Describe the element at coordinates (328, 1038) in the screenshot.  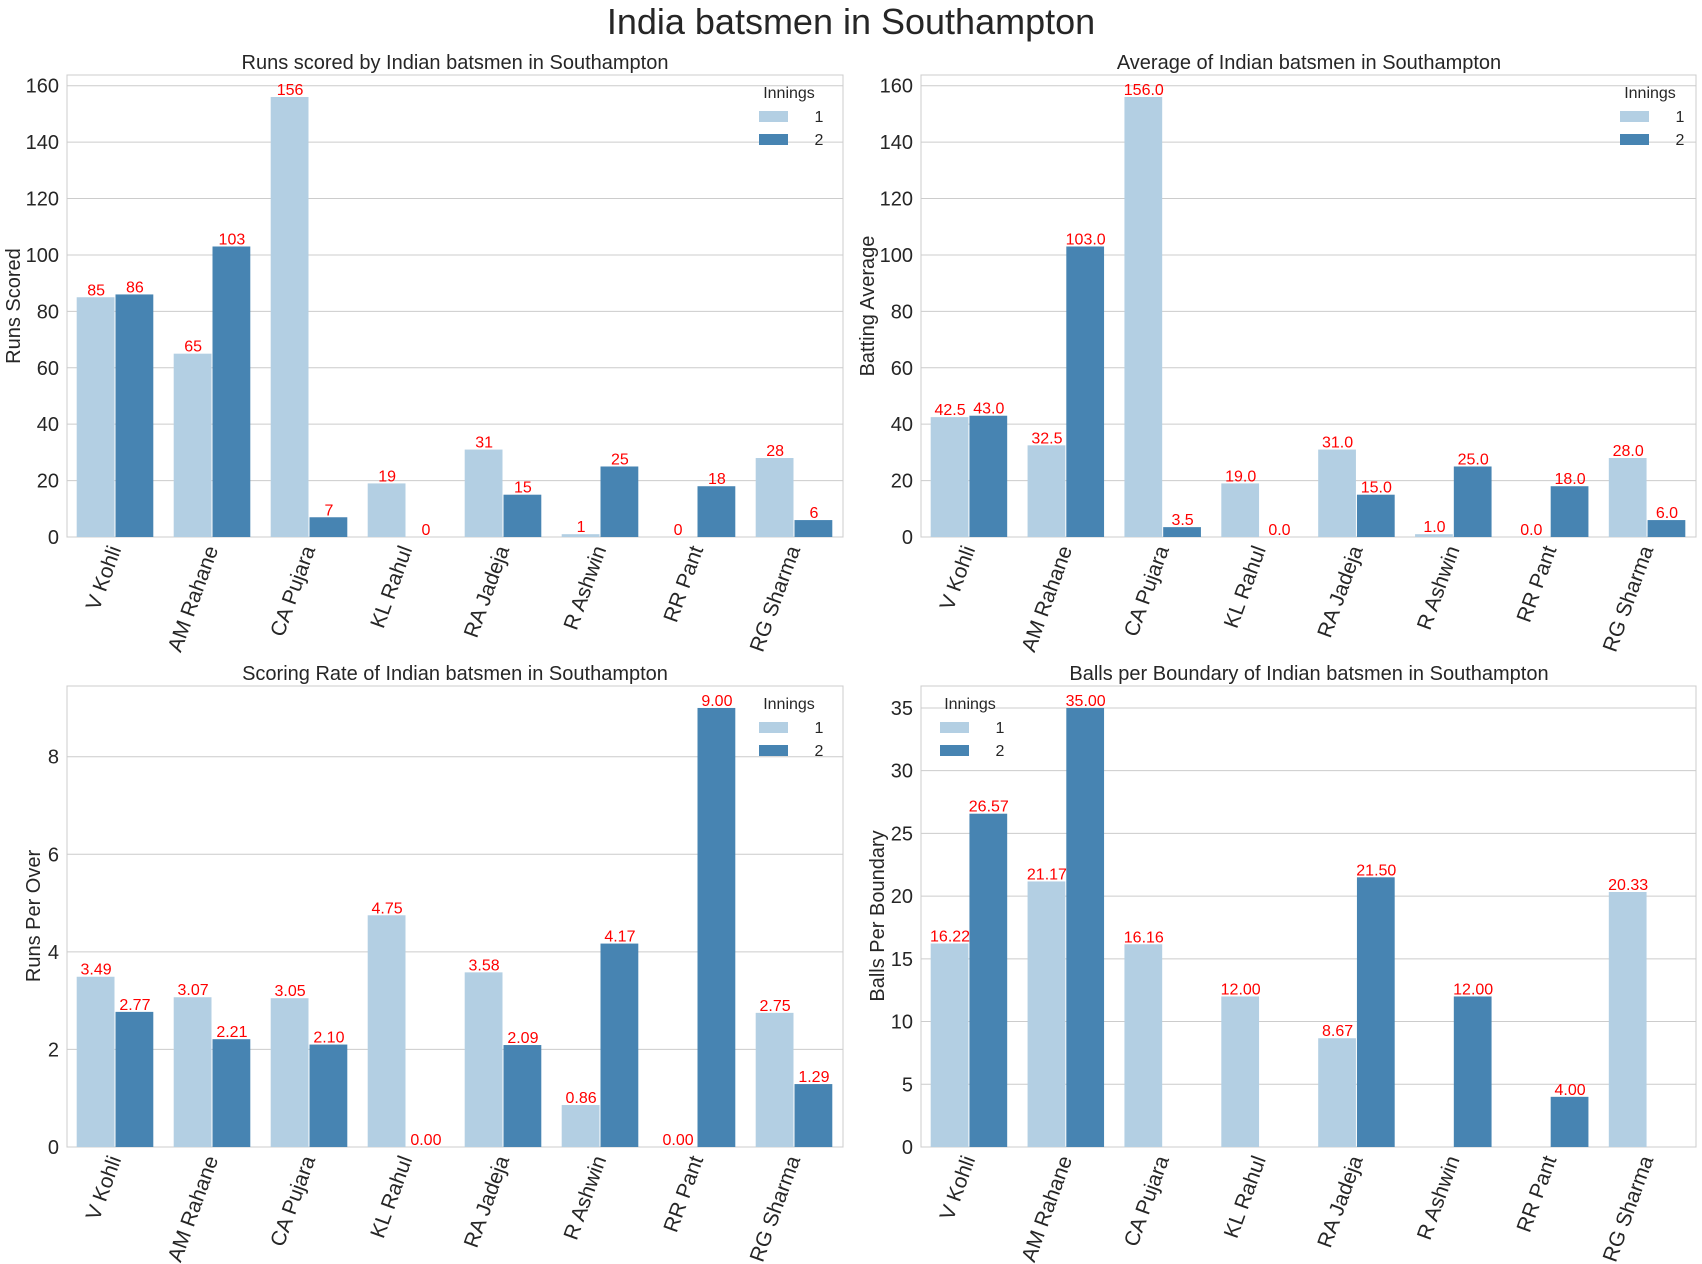
I see `data-label: 2.10` at that location.